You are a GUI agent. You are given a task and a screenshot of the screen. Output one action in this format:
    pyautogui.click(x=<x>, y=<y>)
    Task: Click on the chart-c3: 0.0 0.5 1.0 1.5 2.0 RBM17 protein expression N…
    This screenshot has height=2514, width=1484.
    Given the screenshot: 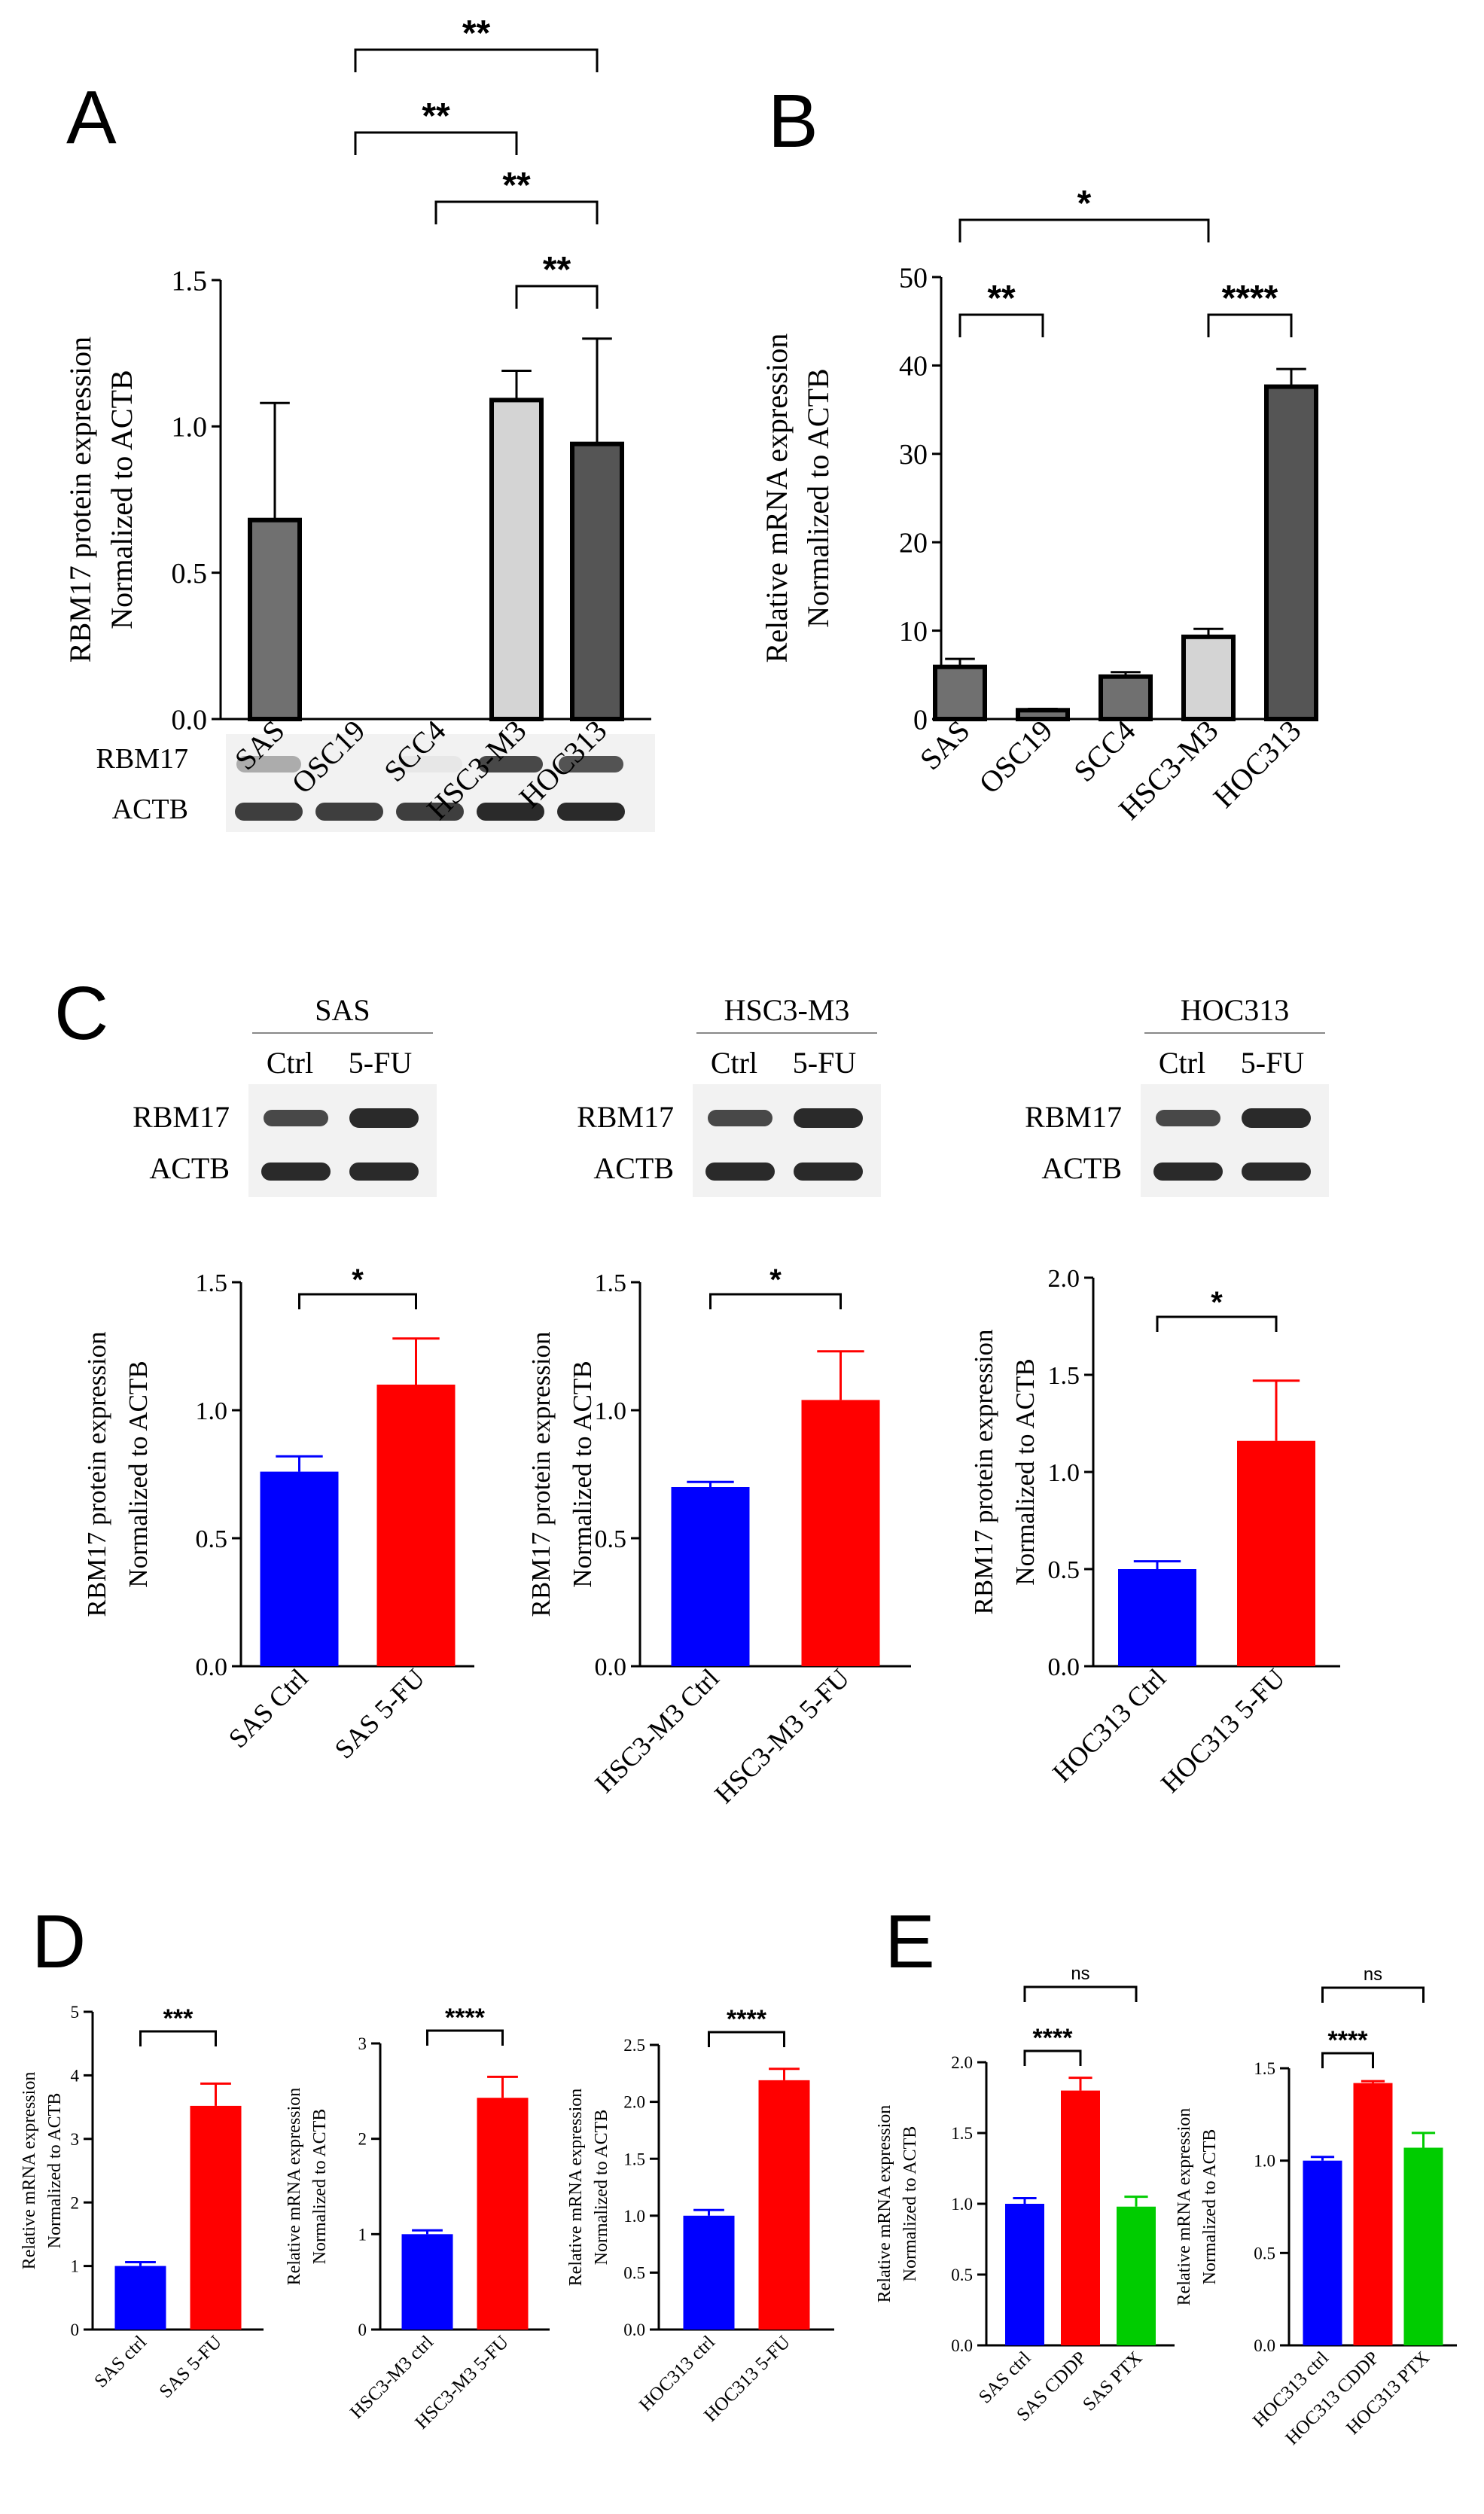 What is the action you would take?
    pyautogui.click(x=1154, y=1532)
    